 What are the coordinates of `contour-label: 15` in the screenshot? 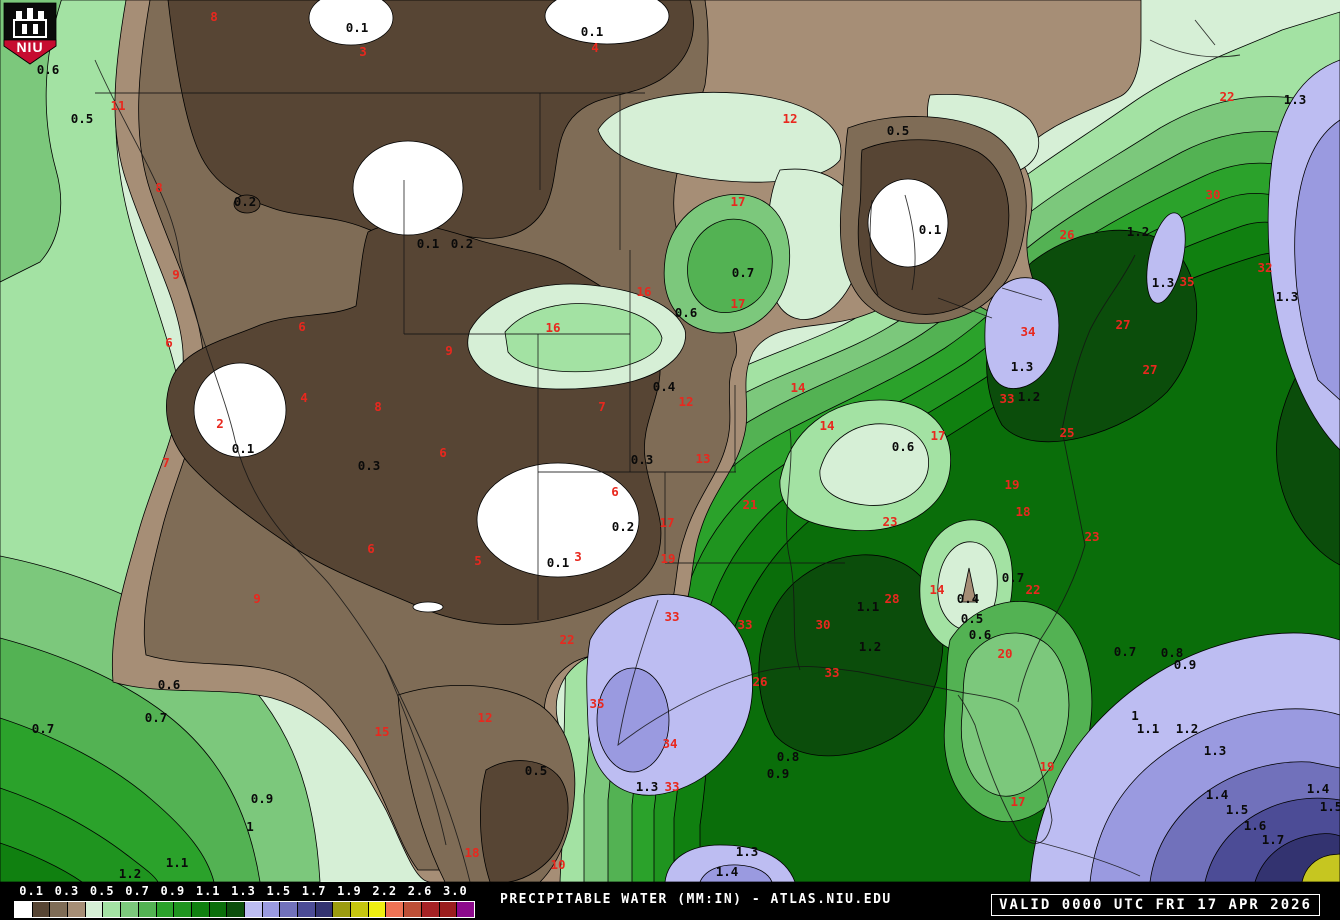 It's located at (382, 731).